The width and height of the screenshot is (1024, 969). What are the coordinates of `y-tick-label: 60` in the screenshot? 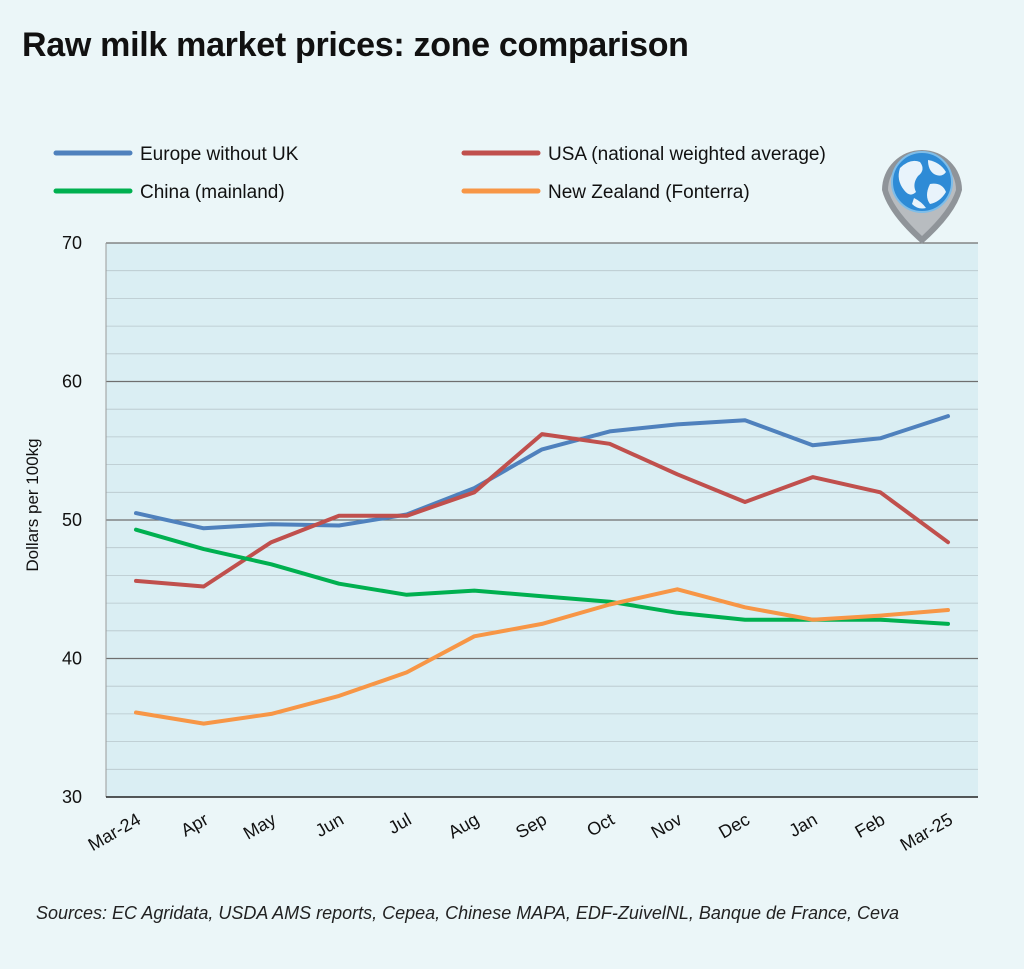 It's located at (72, 382).